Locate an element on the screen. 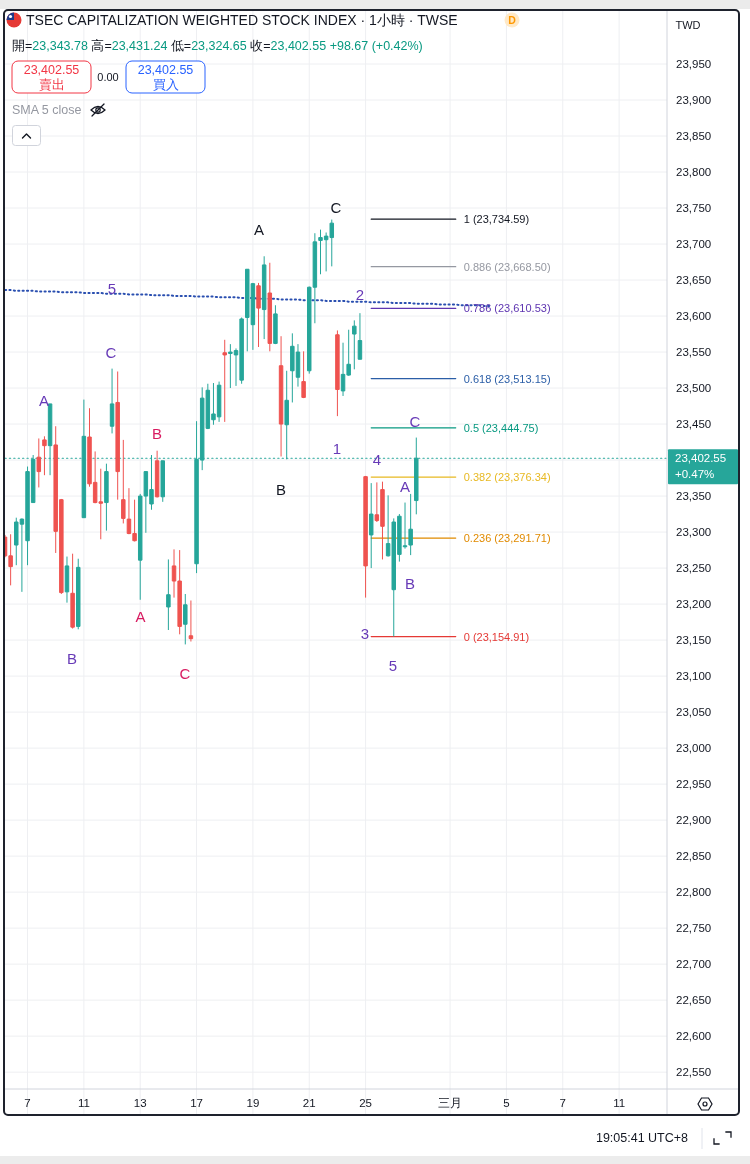  y-tick-label: 22,700 is located at coordinates (694, 964).